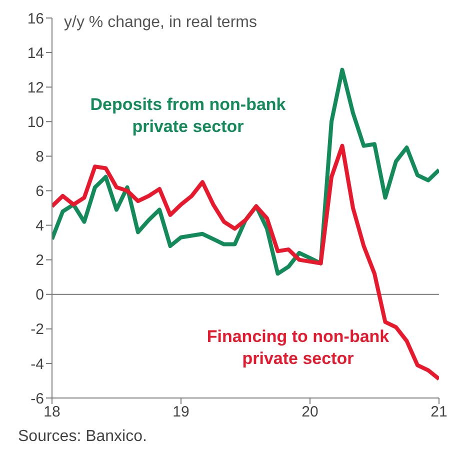 This screenshot has height=461, width=461. I want to click on y-tick-label: 4, so click(40, 226).